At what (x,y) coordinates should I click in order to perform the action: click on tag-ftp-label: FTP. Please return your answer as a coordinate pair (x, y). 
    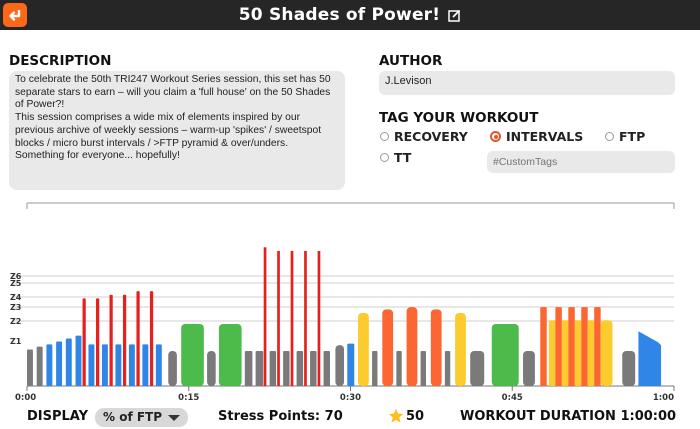
    Looking at the image, I should click on (632, 136).